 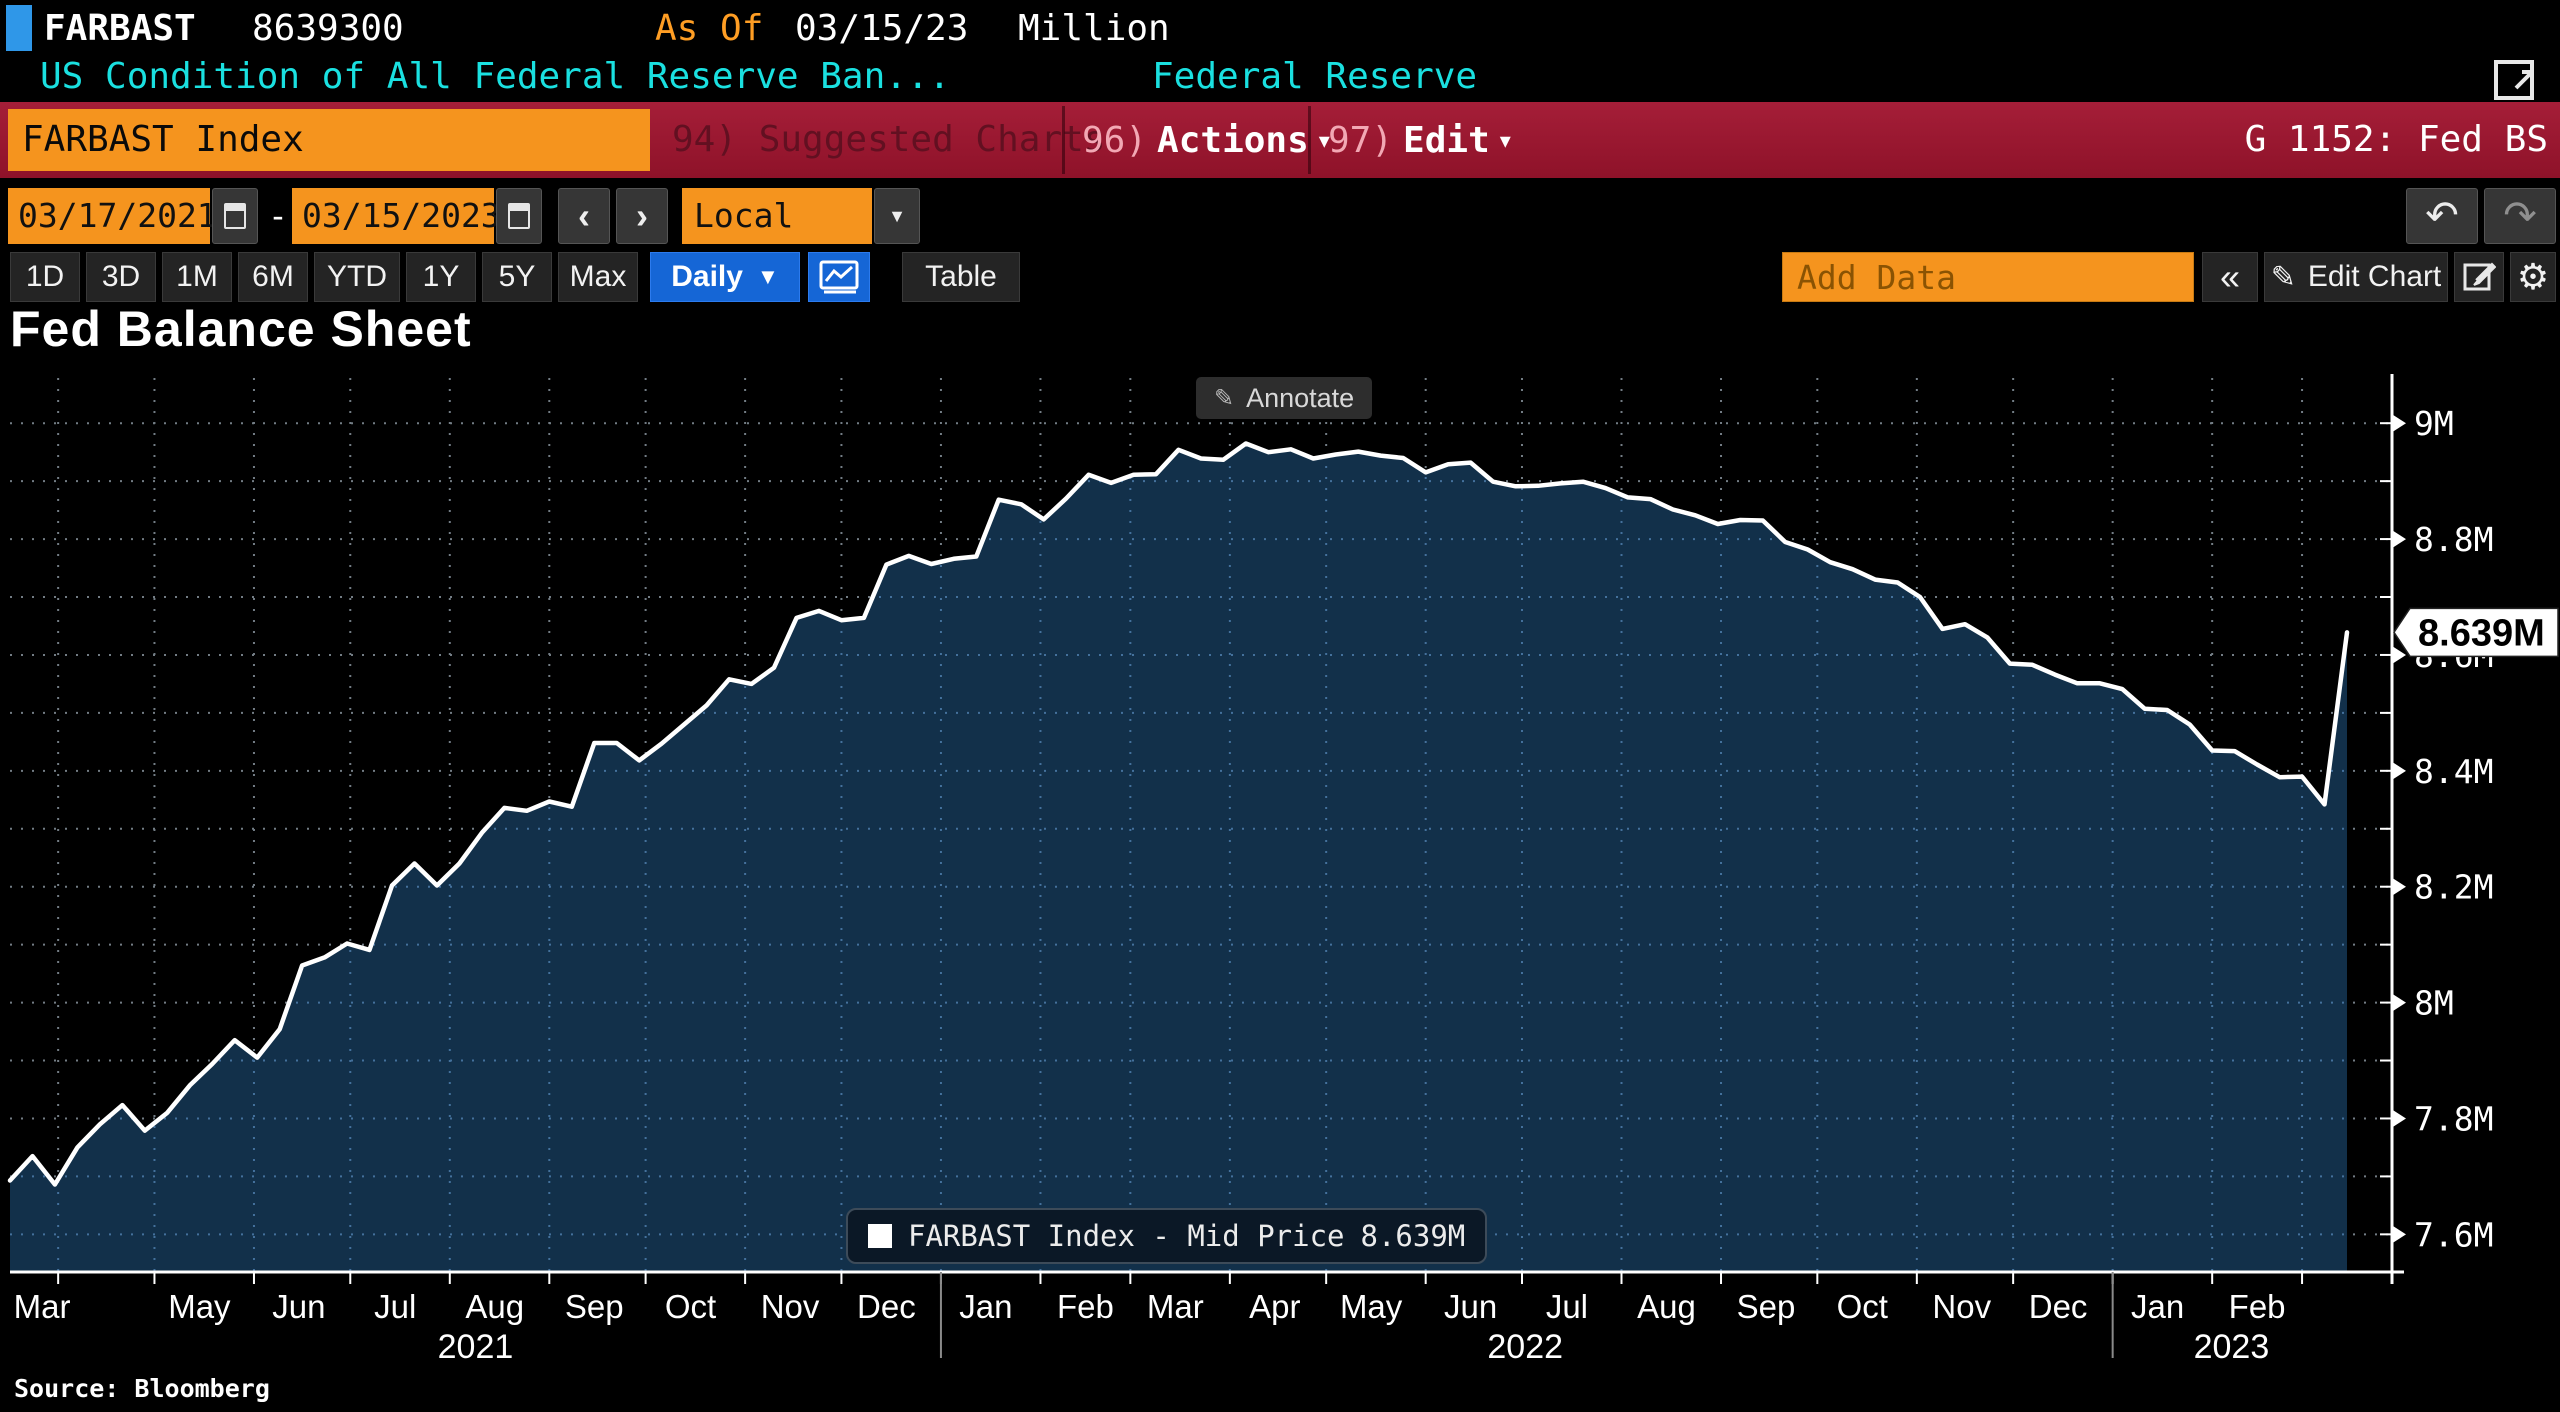 What do you see at coordinates (2442, 216) in the screenshot?
I see `undo-button: ↶` at bounding box center [2442, 216].